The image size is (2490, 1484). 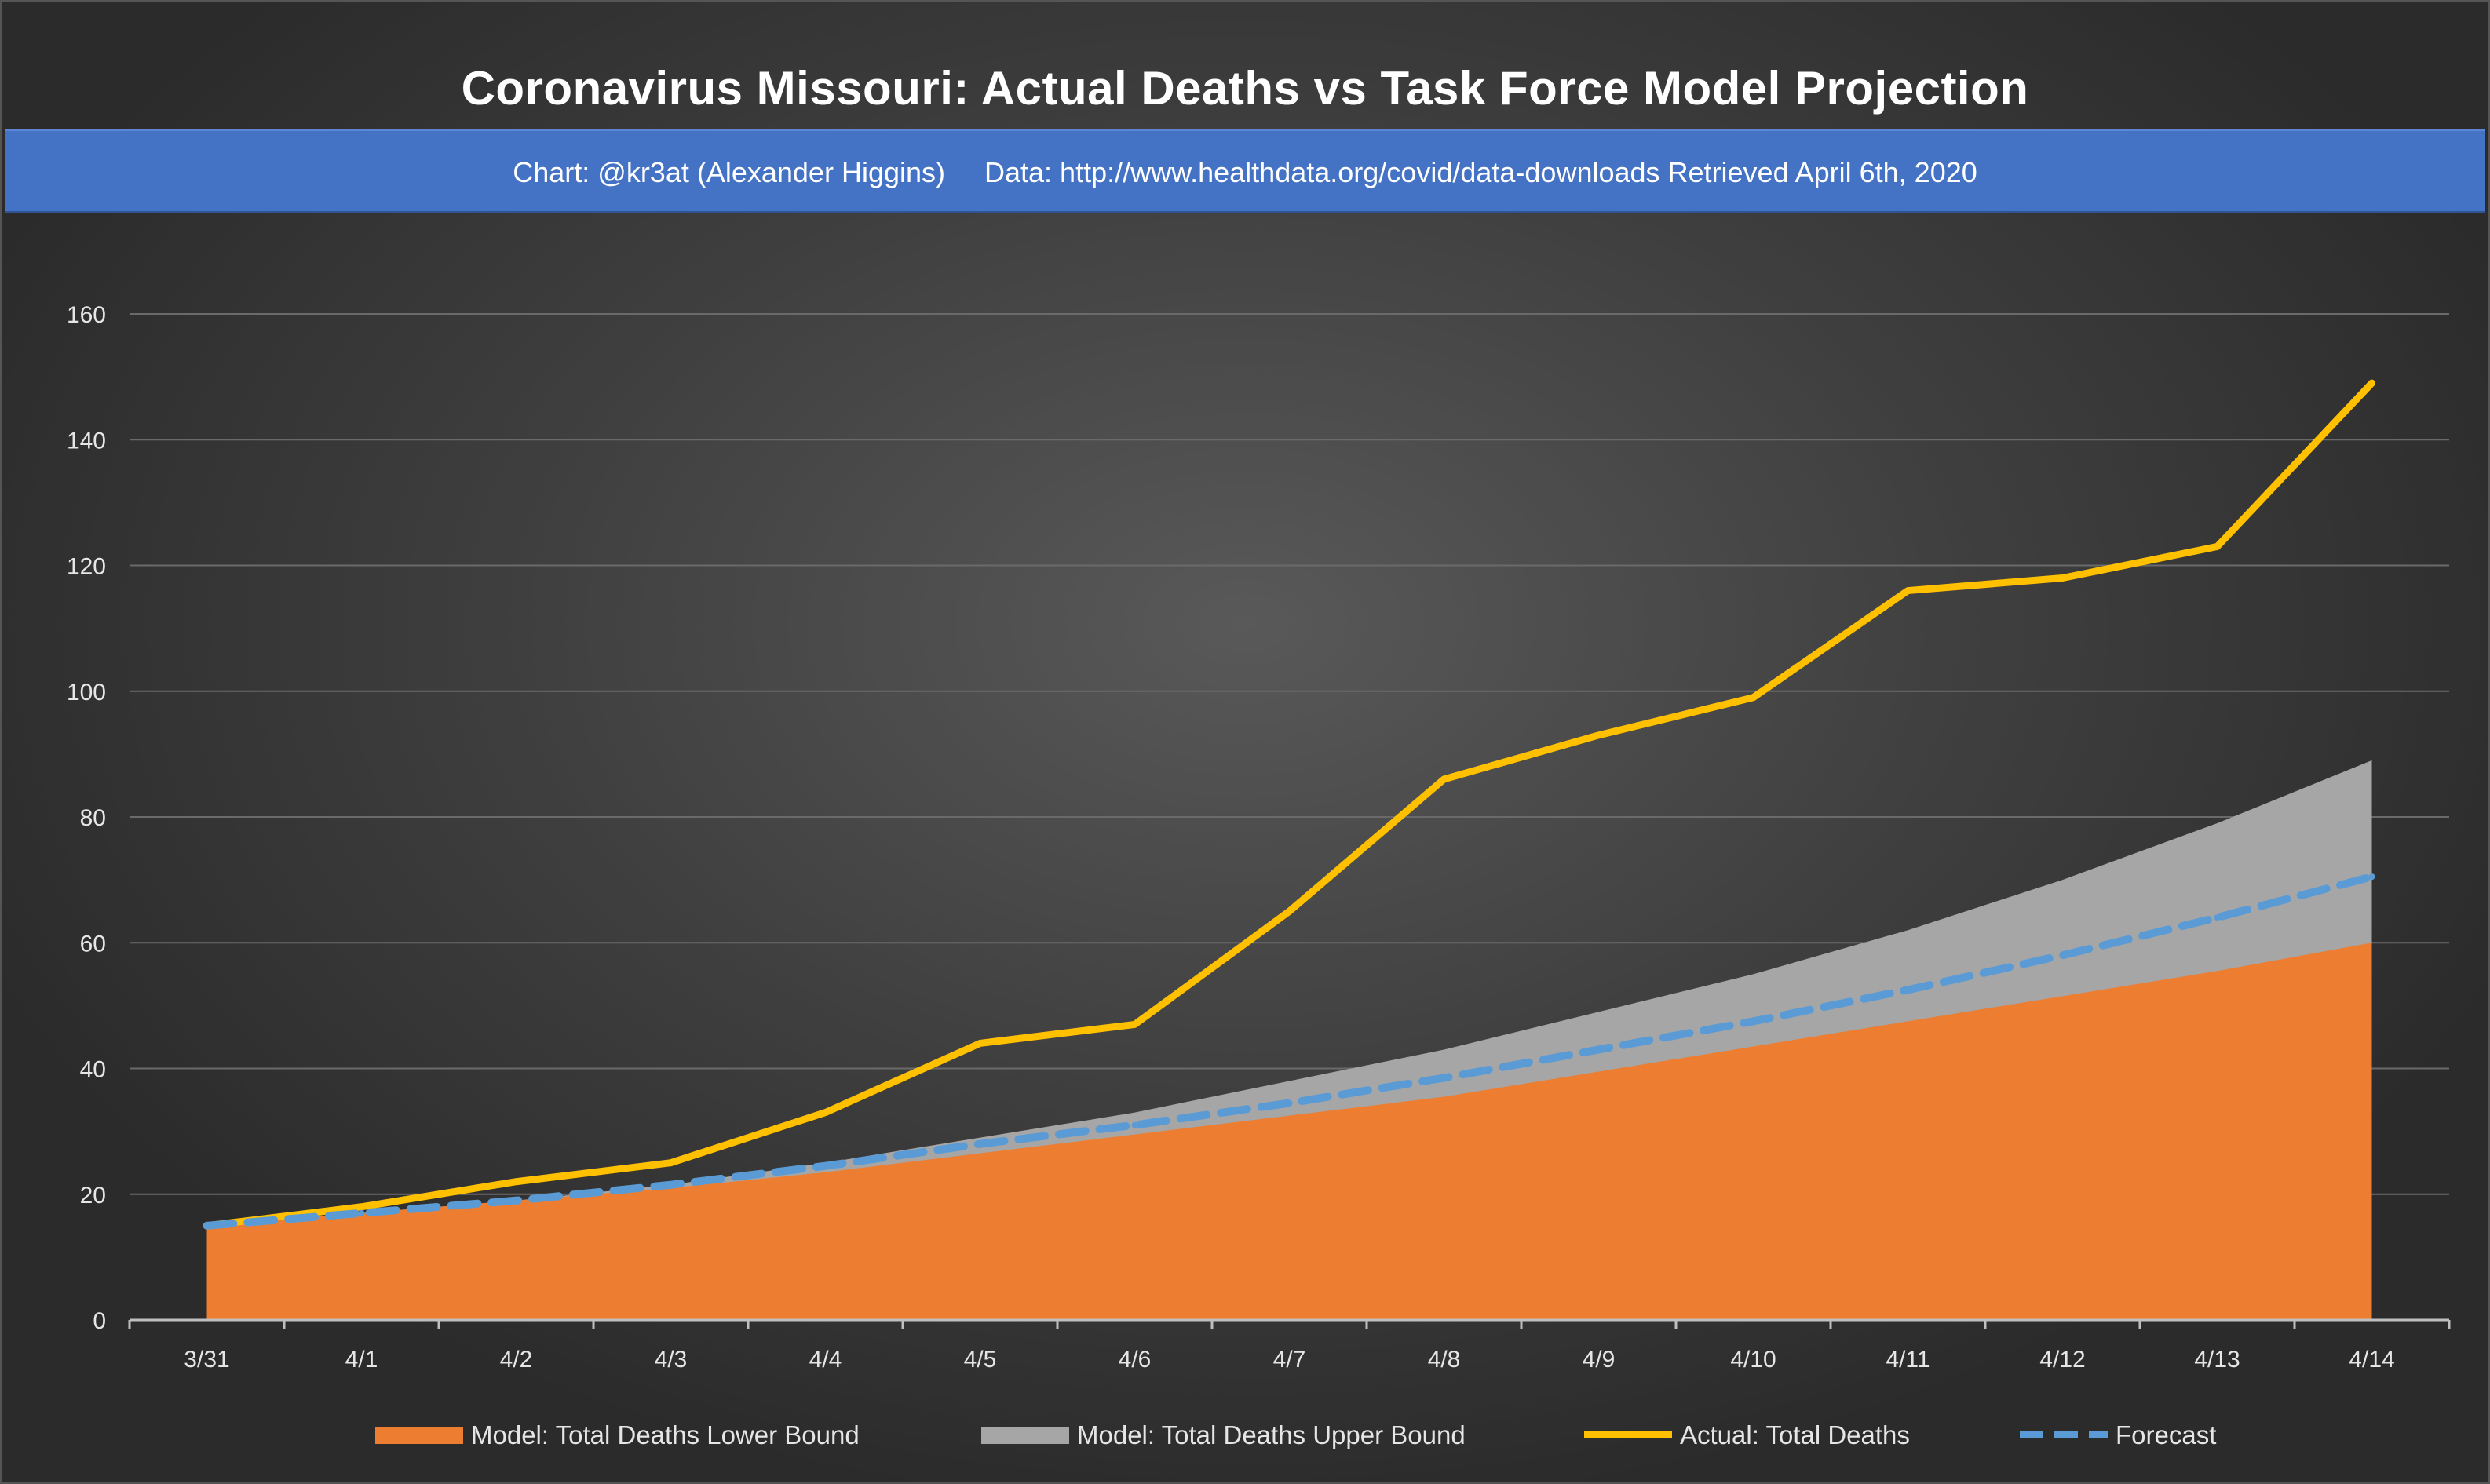 What do you see at coordinates (1753, 1360) in the screenshot?
I see `x-tick-label: 4/10` at bounding box center [1753, 1360].